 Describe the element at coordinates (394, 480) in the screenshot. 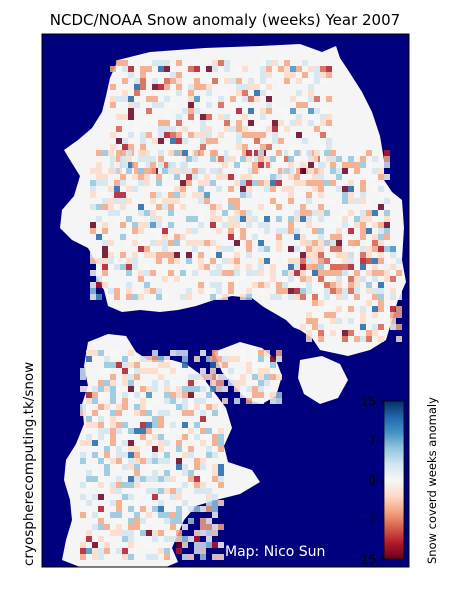

I see `colorbar-gradient` at that location.